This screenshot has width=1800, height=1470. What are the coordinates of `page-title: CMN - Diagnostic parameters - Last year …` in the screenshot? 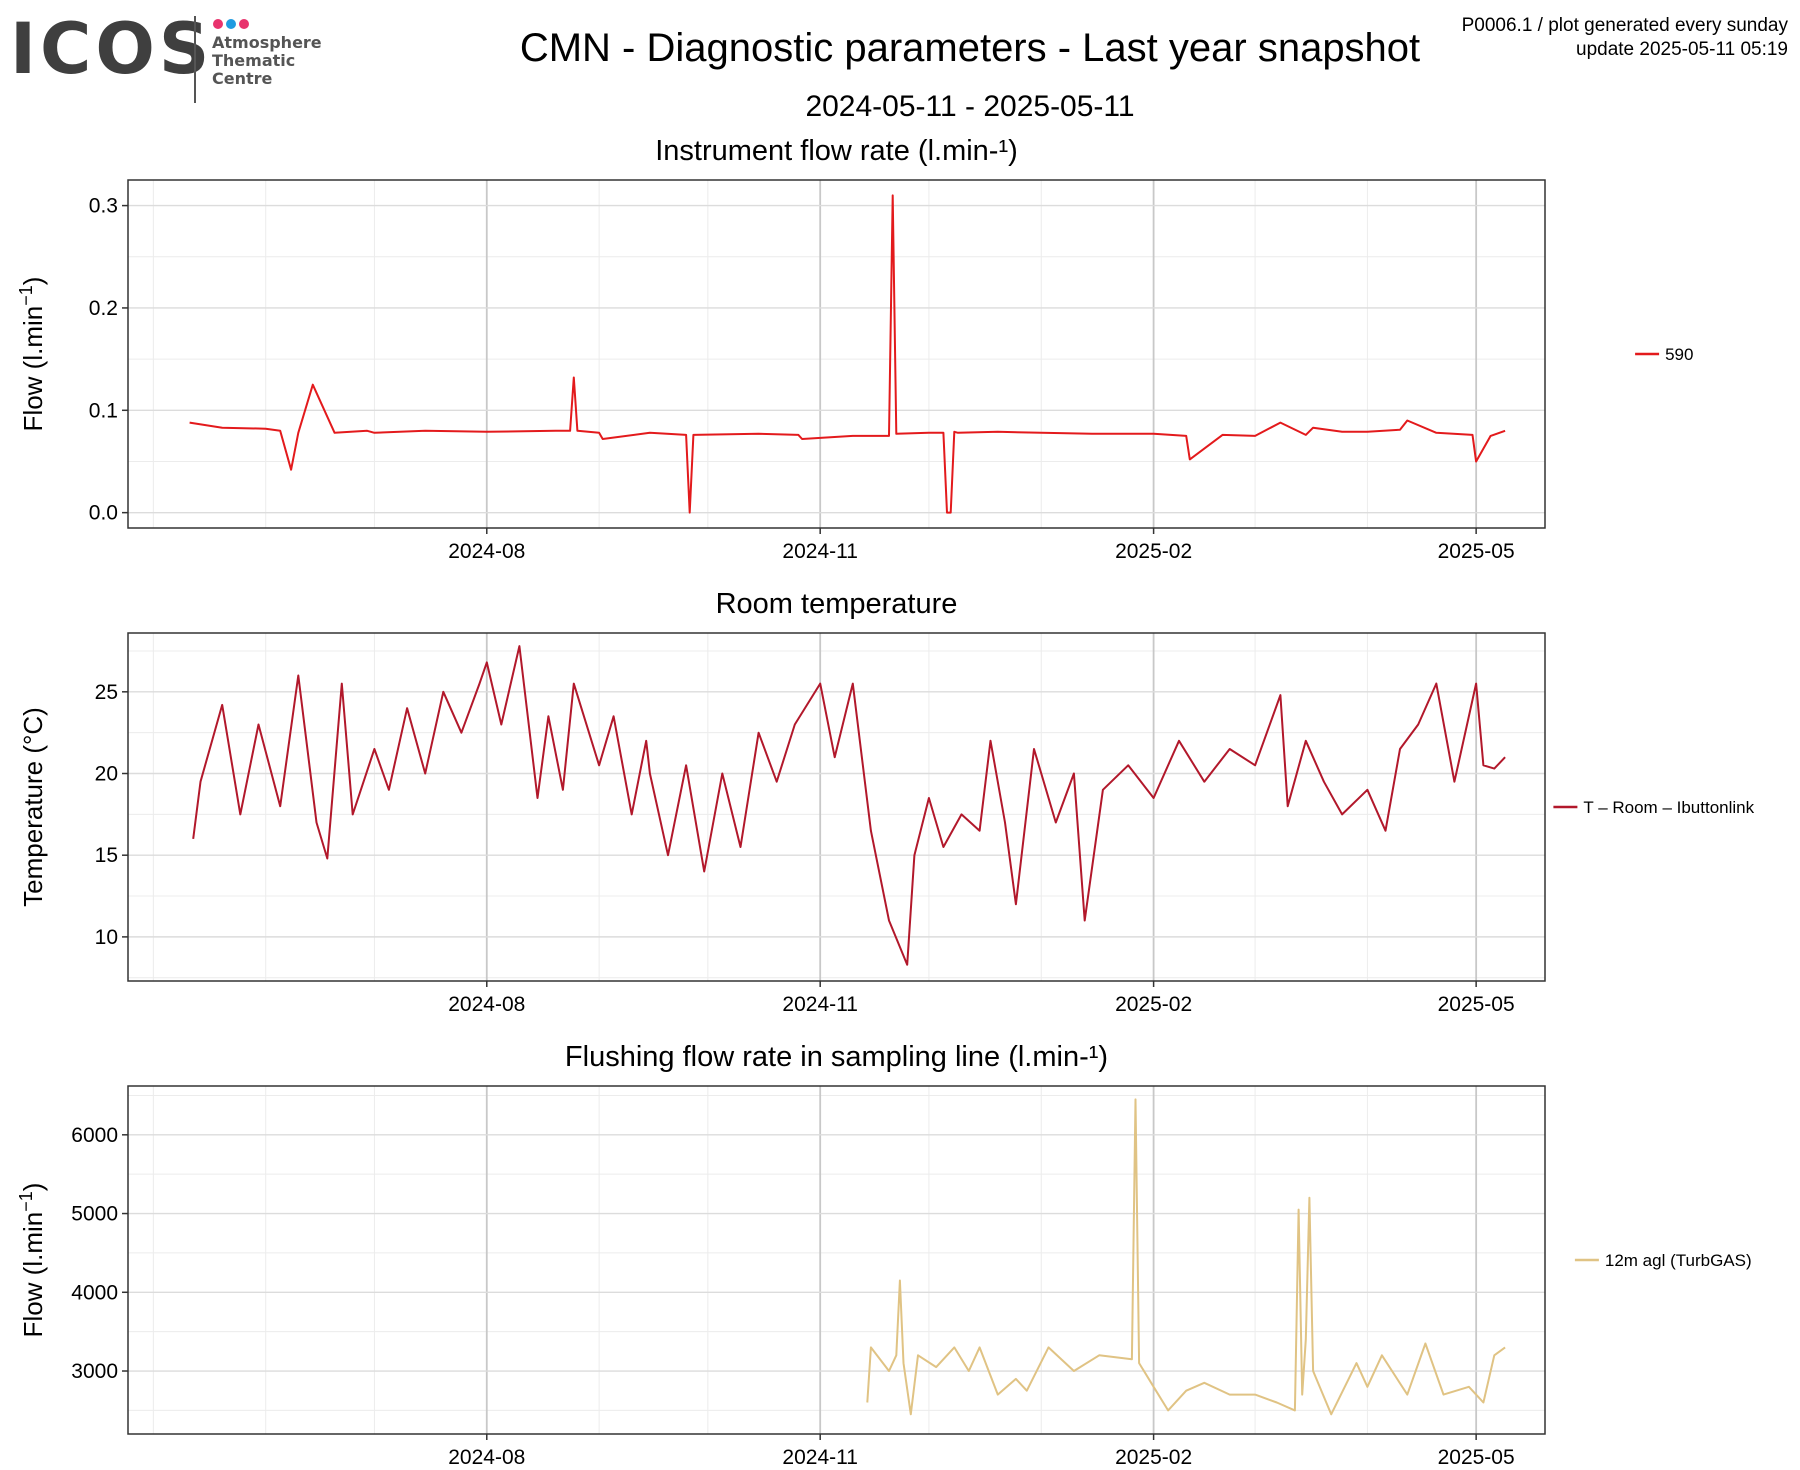 It's located at (970, 48).